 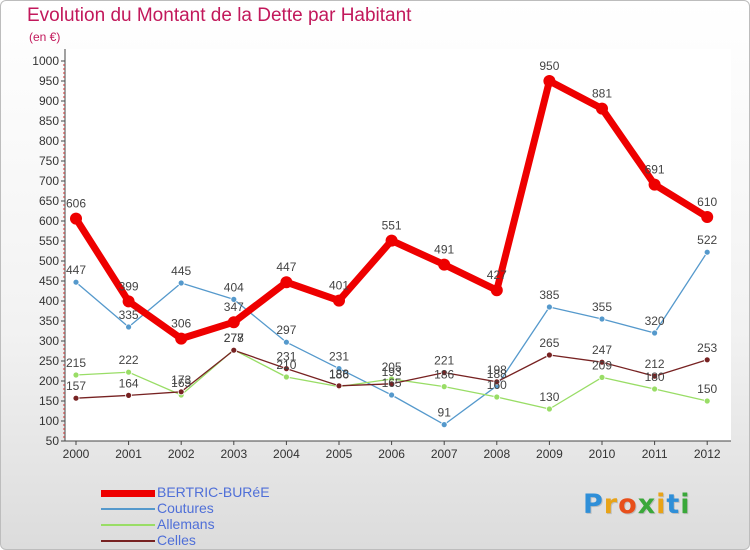 I want to click on y-tick-label: 200, so click(x=49, y=381).